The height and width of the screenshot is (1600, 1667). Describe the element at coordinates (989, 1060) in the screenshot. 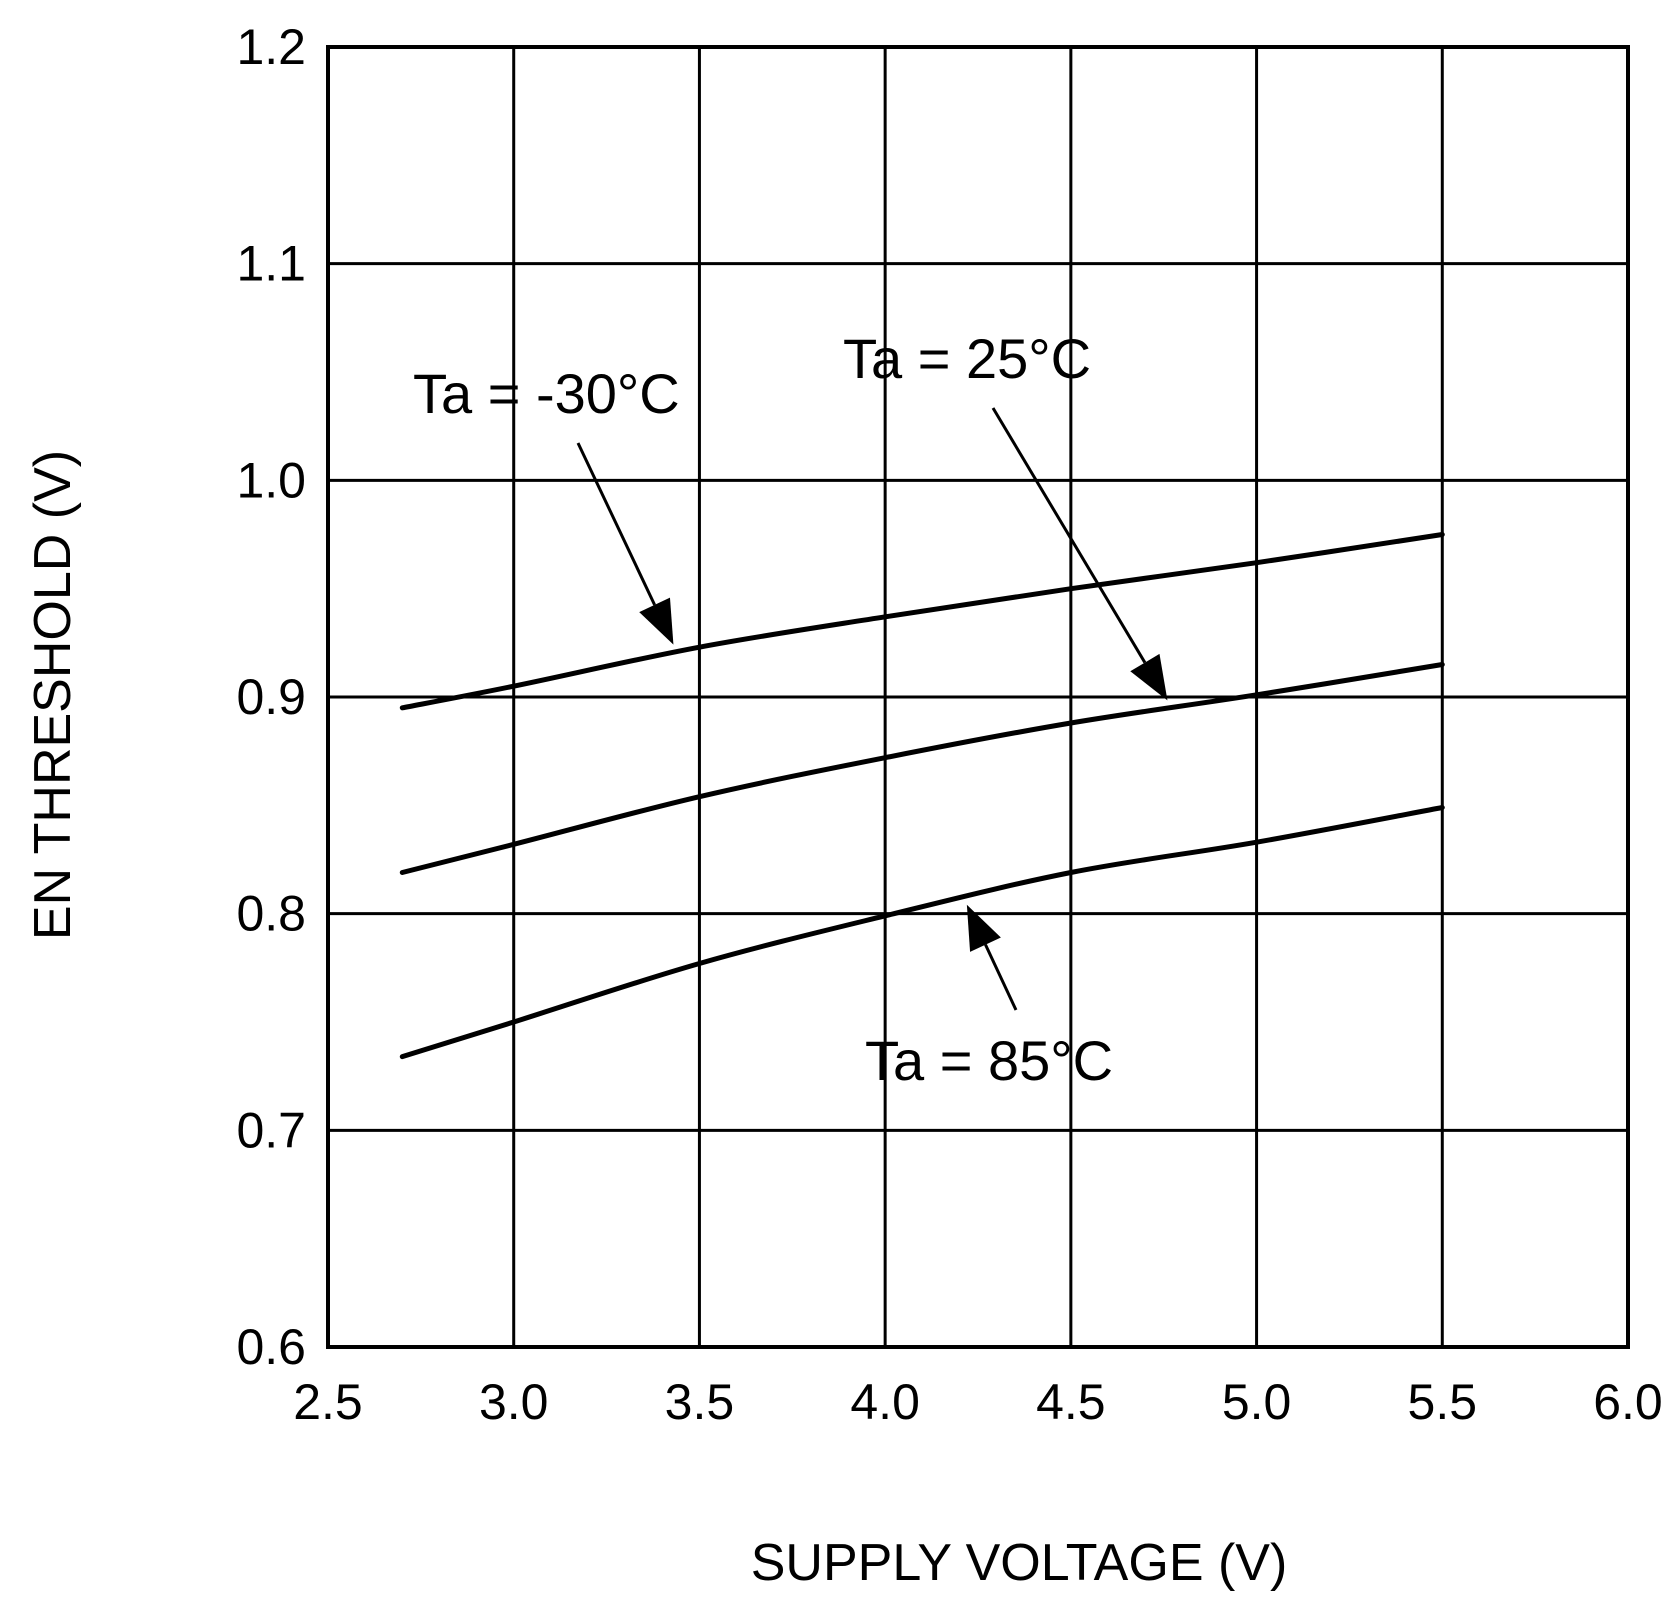

I see `series-annotation-label: Ta = 85°C` at that location.